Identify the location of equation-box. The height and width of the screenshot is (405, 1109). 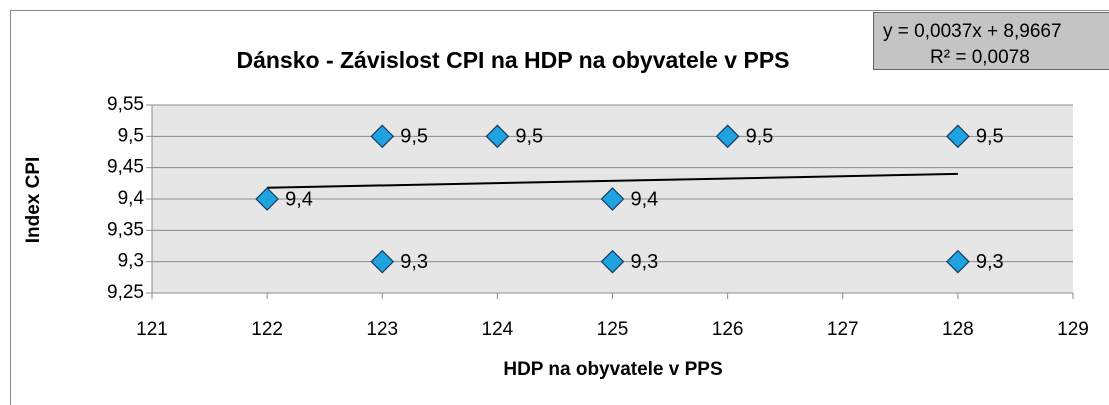
(991, 41).